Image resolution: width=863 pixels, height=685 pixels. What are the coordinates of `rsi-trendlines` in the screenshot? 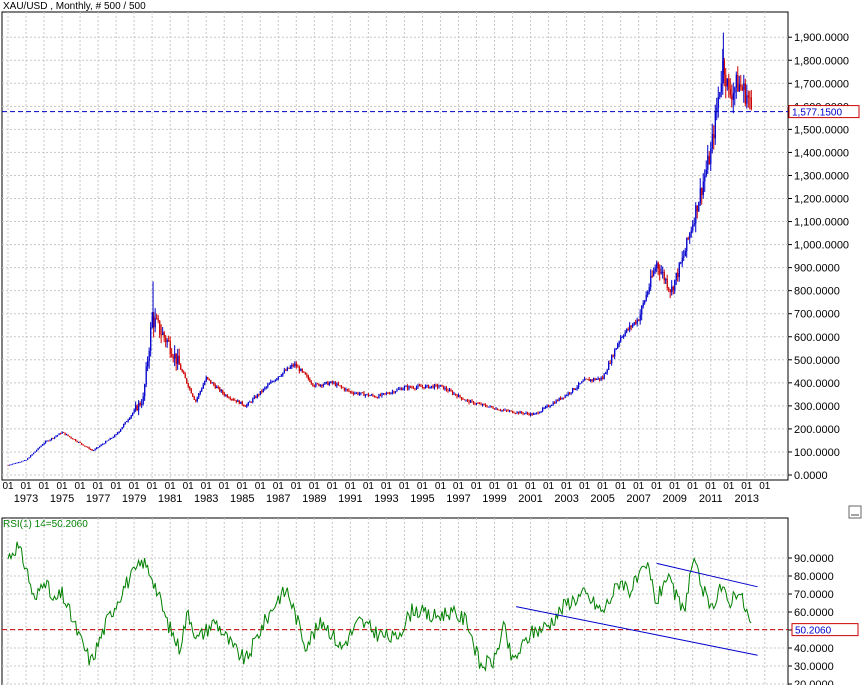 It's located at (637, 609).